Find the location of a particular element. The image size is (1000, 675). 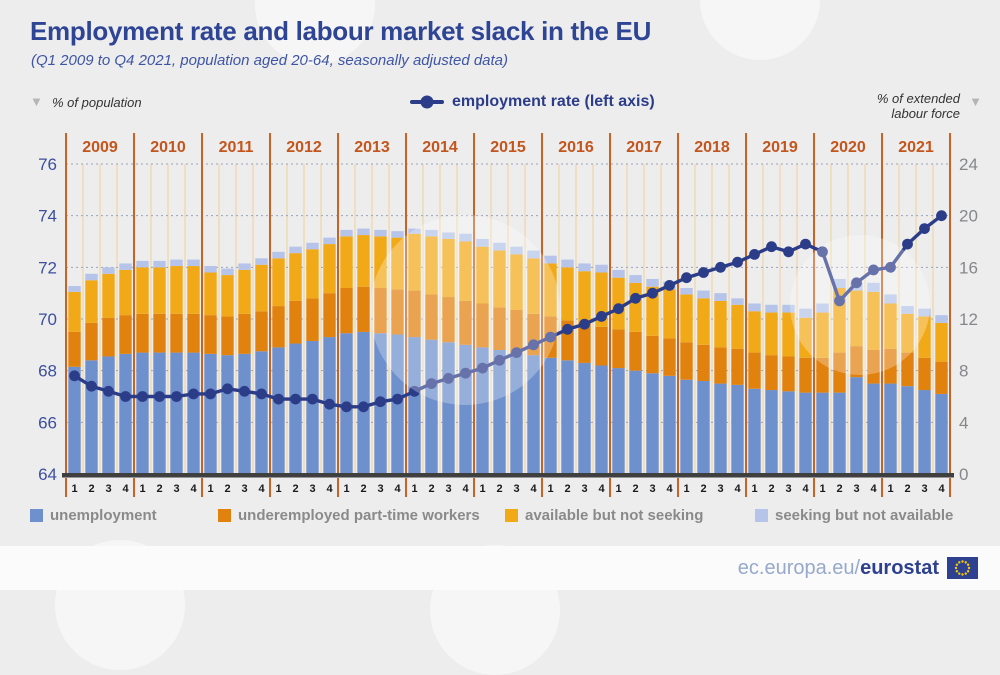

triangle-down-icon: ▼ is located at coordinates (975, 101).